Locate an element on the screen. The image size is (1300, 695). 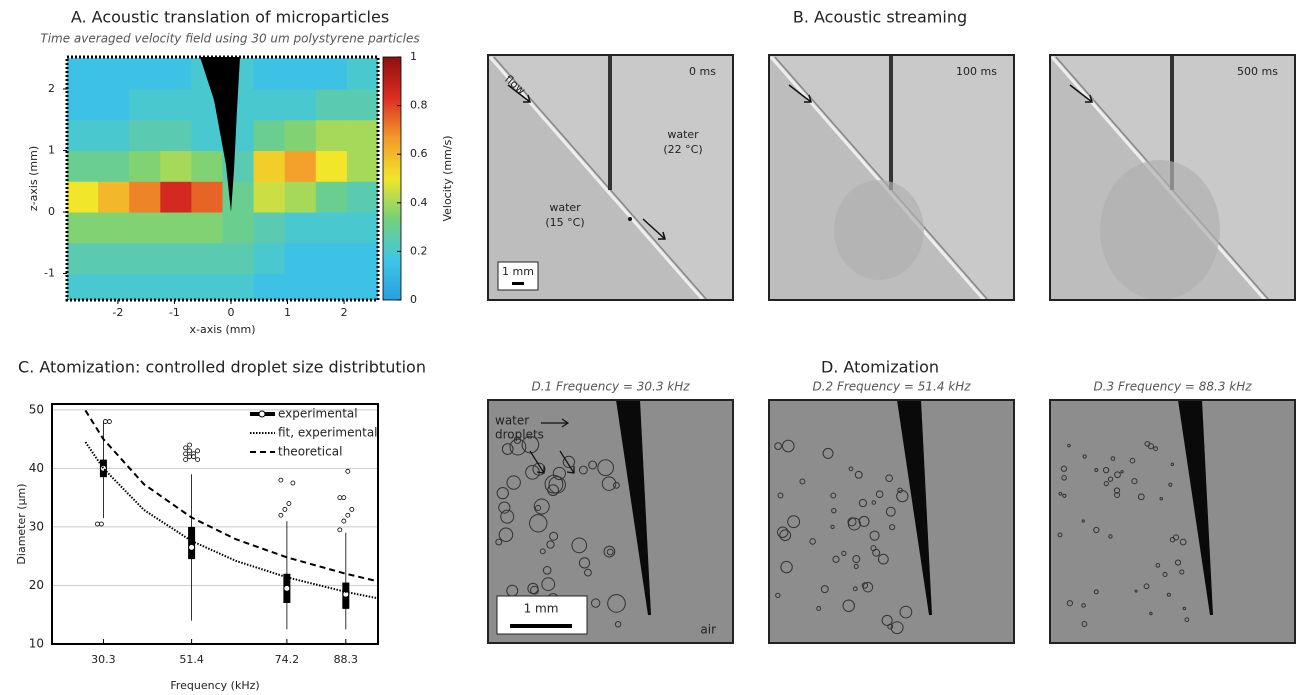
y-tick-label: 30 is located at coordinates (36, 526).